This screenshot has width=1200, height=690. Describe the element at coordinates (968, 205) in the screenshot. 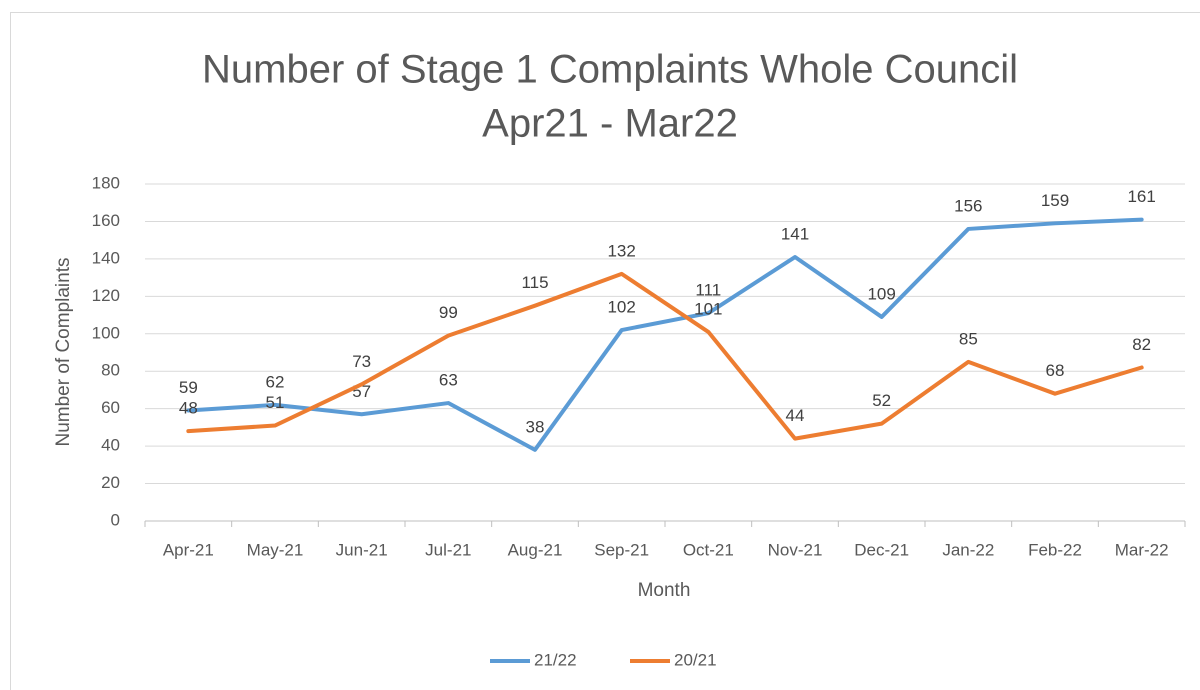

I see `data-label: 156` at that location.